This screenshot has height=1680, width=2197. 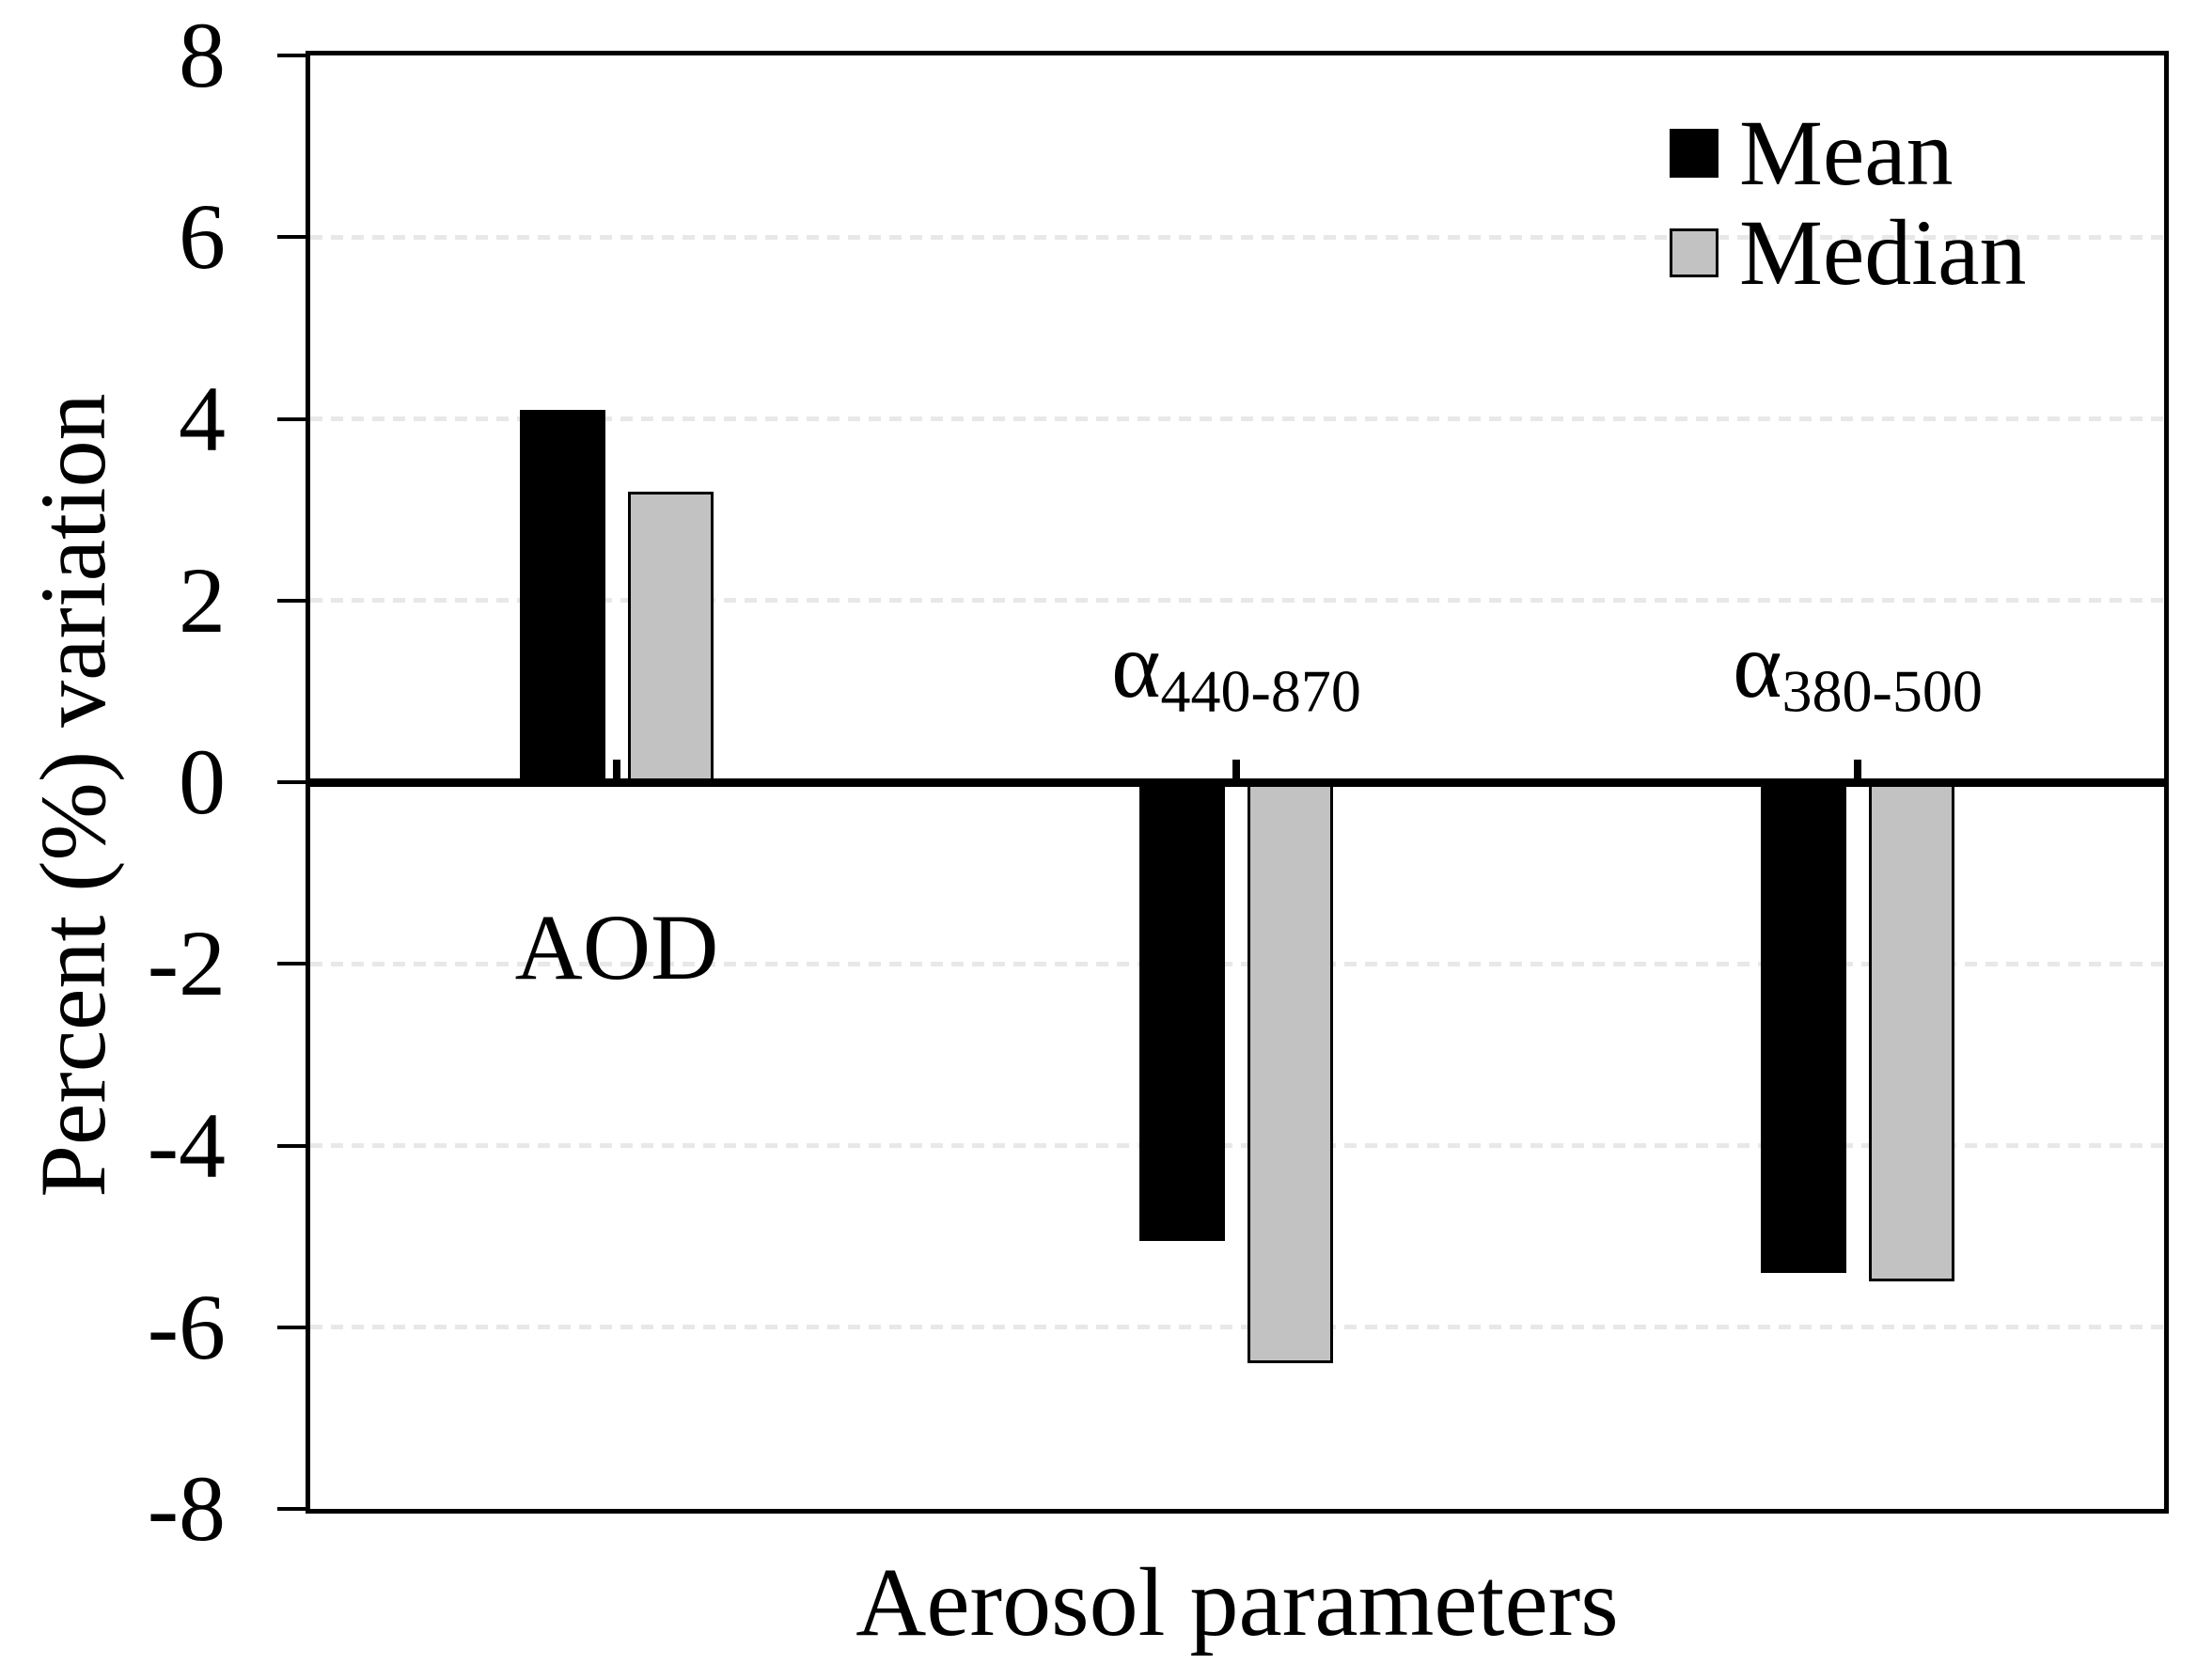 What do you see at coordinates (291, 1327) in the screenshot?
I see `y-tick--6` at bounding box center [291, 1327].